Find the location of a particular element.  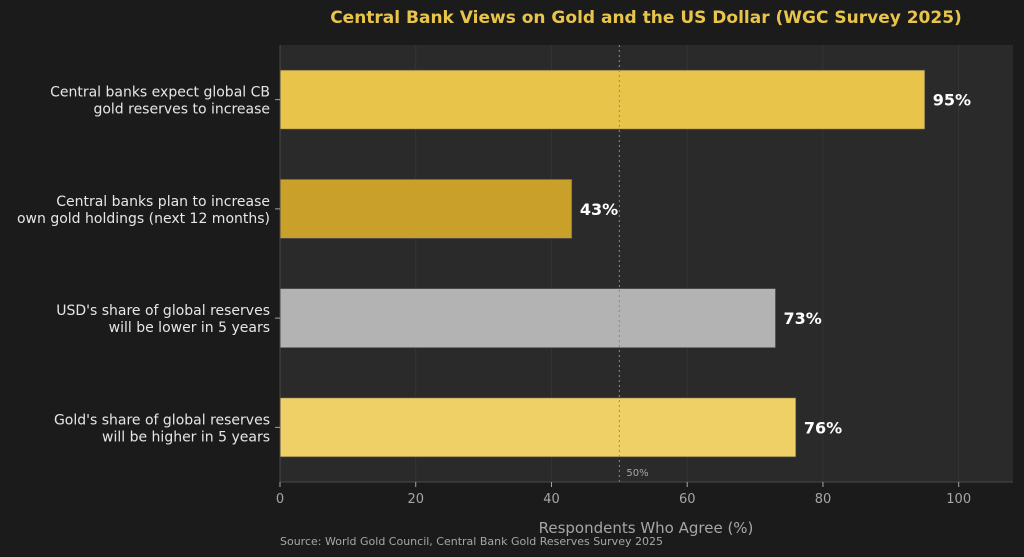

x-tick-label: 40 is located at coordinates (551, 499).